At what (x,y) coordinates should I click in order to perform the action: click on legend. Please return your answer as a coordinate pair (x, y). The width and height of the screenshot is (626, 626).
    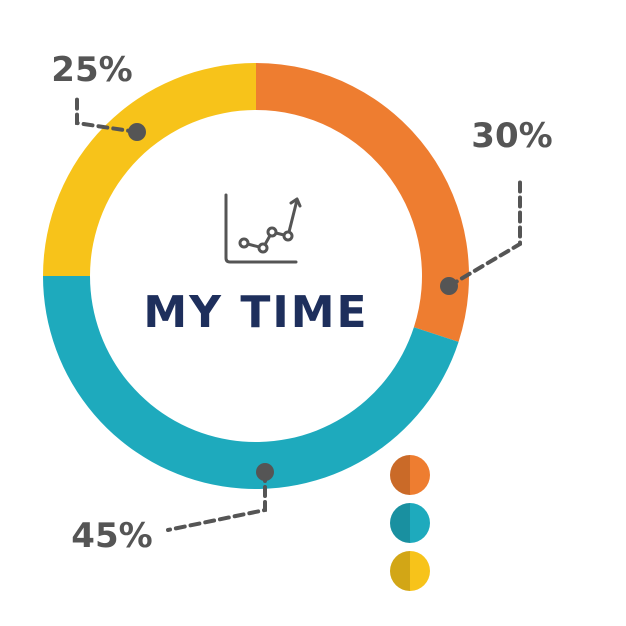
    Looking at the image, I should click on (410, 523).